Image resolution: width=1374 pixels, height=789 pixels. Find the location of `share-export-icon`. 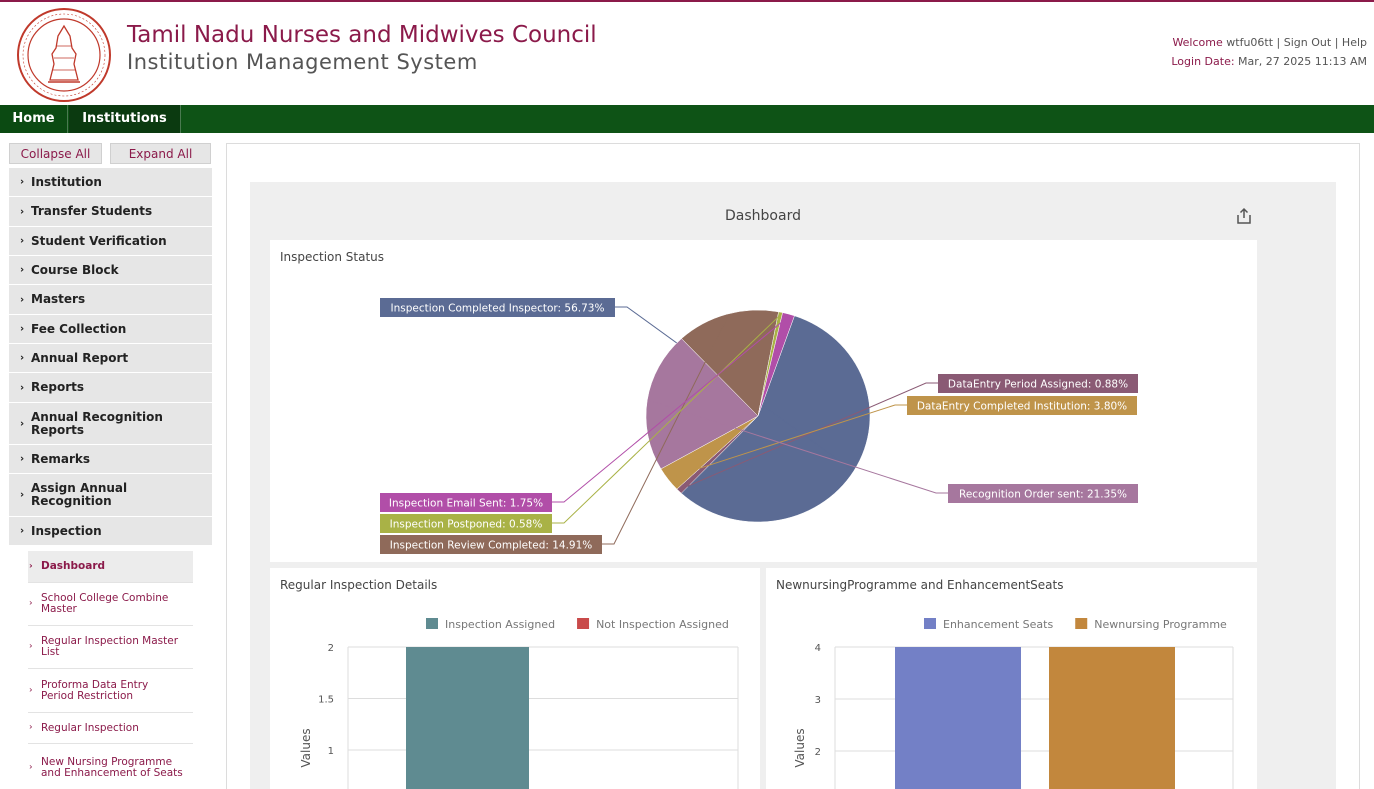

share-export-icon is located at coordinates (1244, 216).